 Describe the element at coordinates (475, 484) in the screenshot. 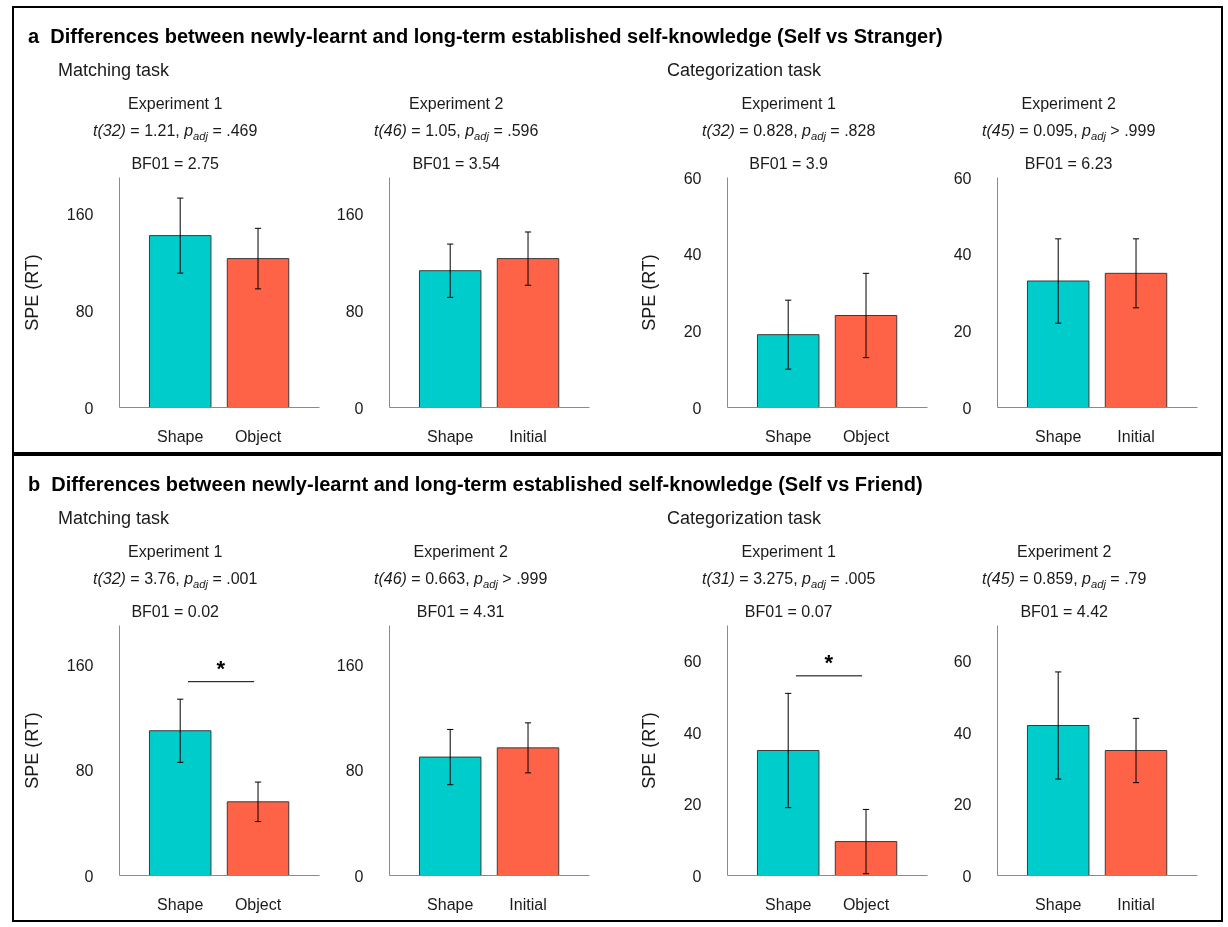

I see `text: b Differences between newly-learnt and long-term established self-knowledge (Self vs Friend)` at that location.